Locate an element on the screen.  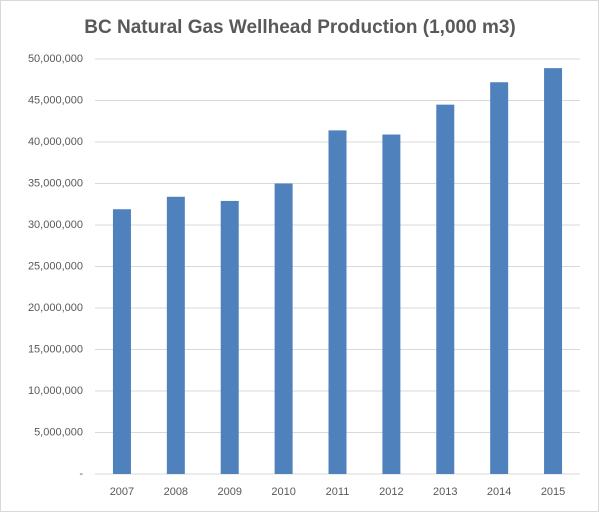
y-tick-label: 20,000,000 is located at coordinates (55, 308).